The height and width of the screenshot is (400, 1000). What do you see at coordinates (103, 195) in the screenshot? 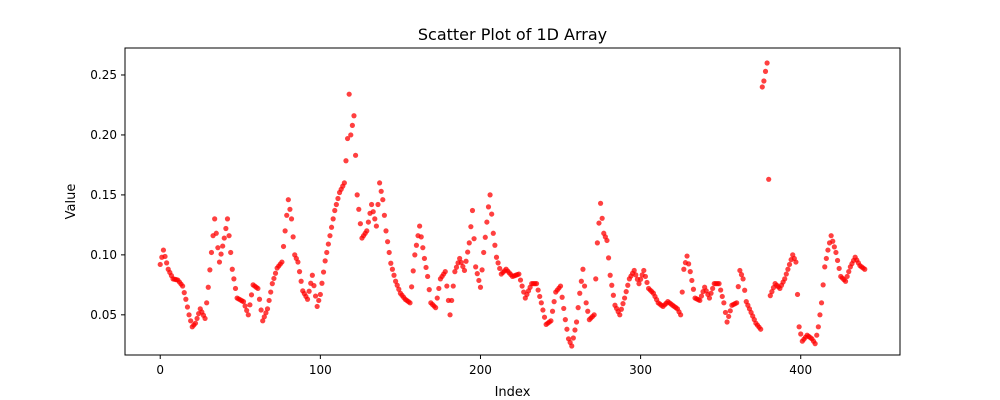
I see `y-tick-label: 0.15` at bounding box center [103, 195].